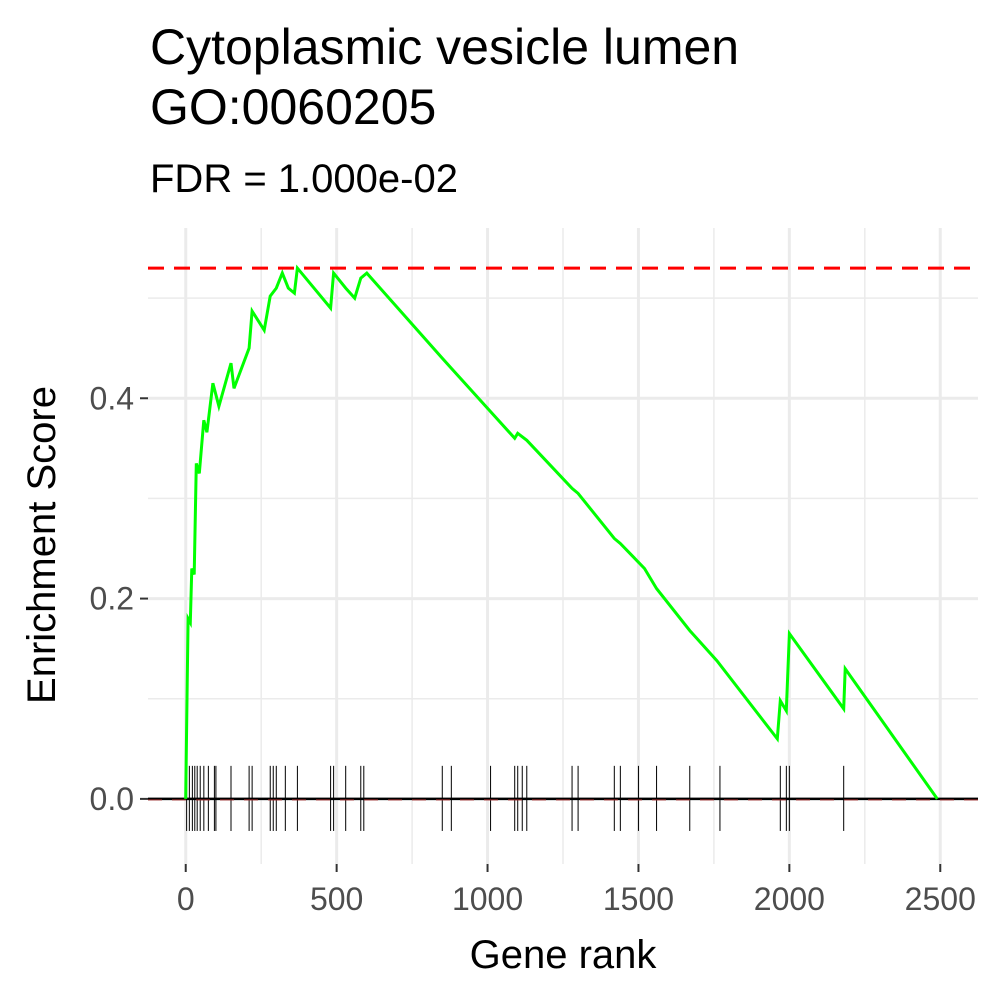 The image size is (1000, 1000). What do you see at coordinates (487, 899) in the screenshot?
I see `x-tick-label: 1000` at bounding box center [487, 899].